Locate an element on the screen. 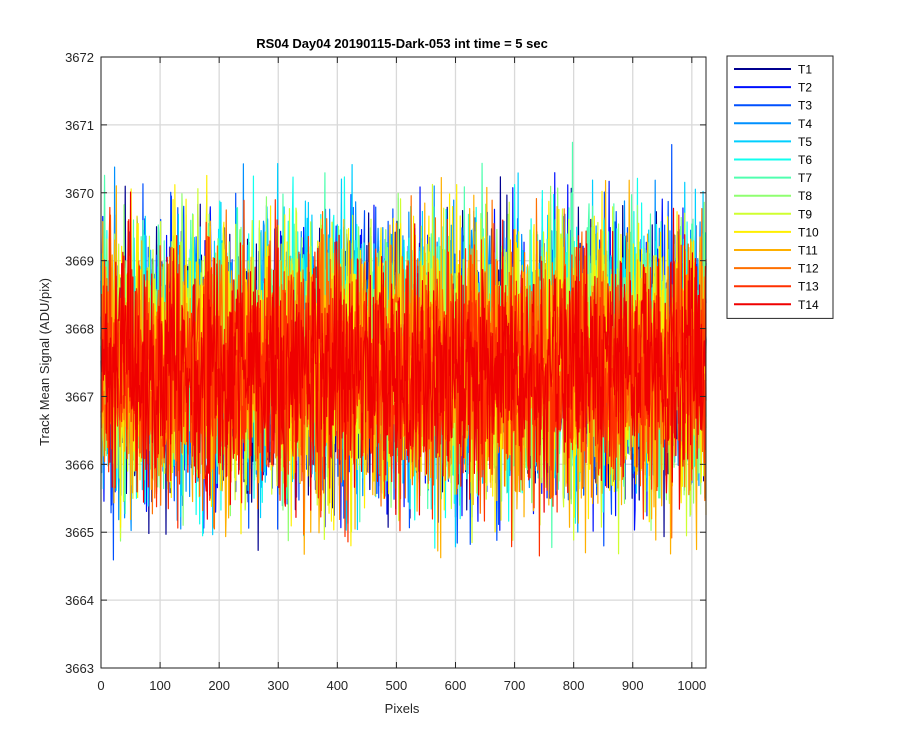  y-tick-label: 3670 is located at coordinates (79, 193).